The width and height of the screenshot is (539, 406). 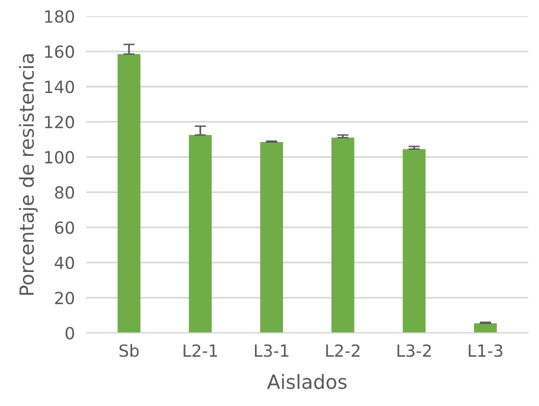 What do you see at coordinates (64, 263) in the screenshot?
I see `y-tick-label: 40` at bounding box center [64, 263].